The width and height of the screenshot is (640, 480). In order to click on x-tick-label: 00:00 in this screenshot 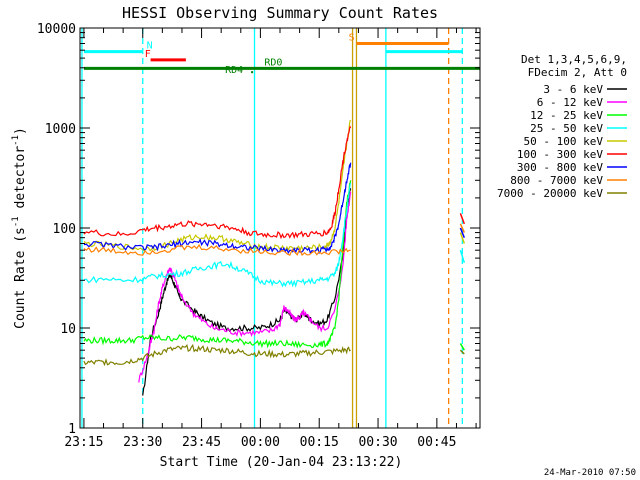, I will do `click(260, 442)`.